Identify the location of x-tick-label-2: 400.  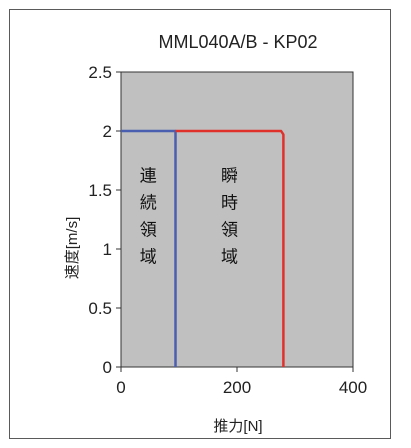
(353, 387).